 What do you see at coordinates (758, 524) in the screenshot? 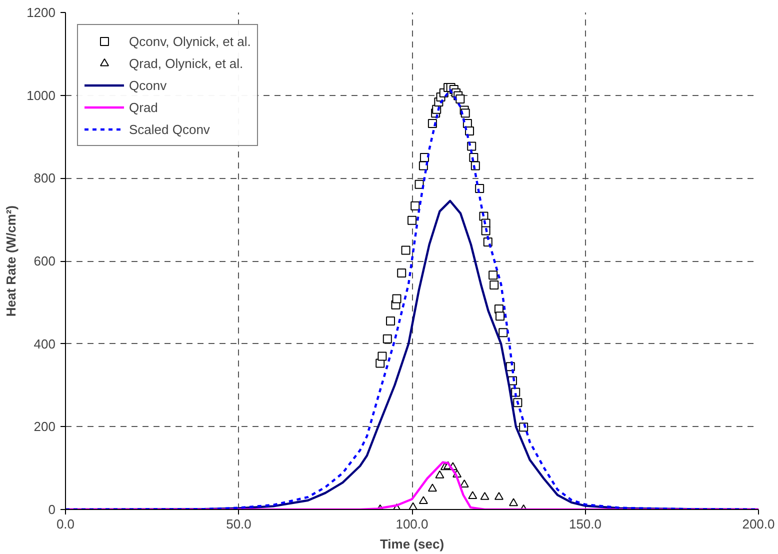
I see `x-tick-label: 200.0` at bounding box center [758, 524].